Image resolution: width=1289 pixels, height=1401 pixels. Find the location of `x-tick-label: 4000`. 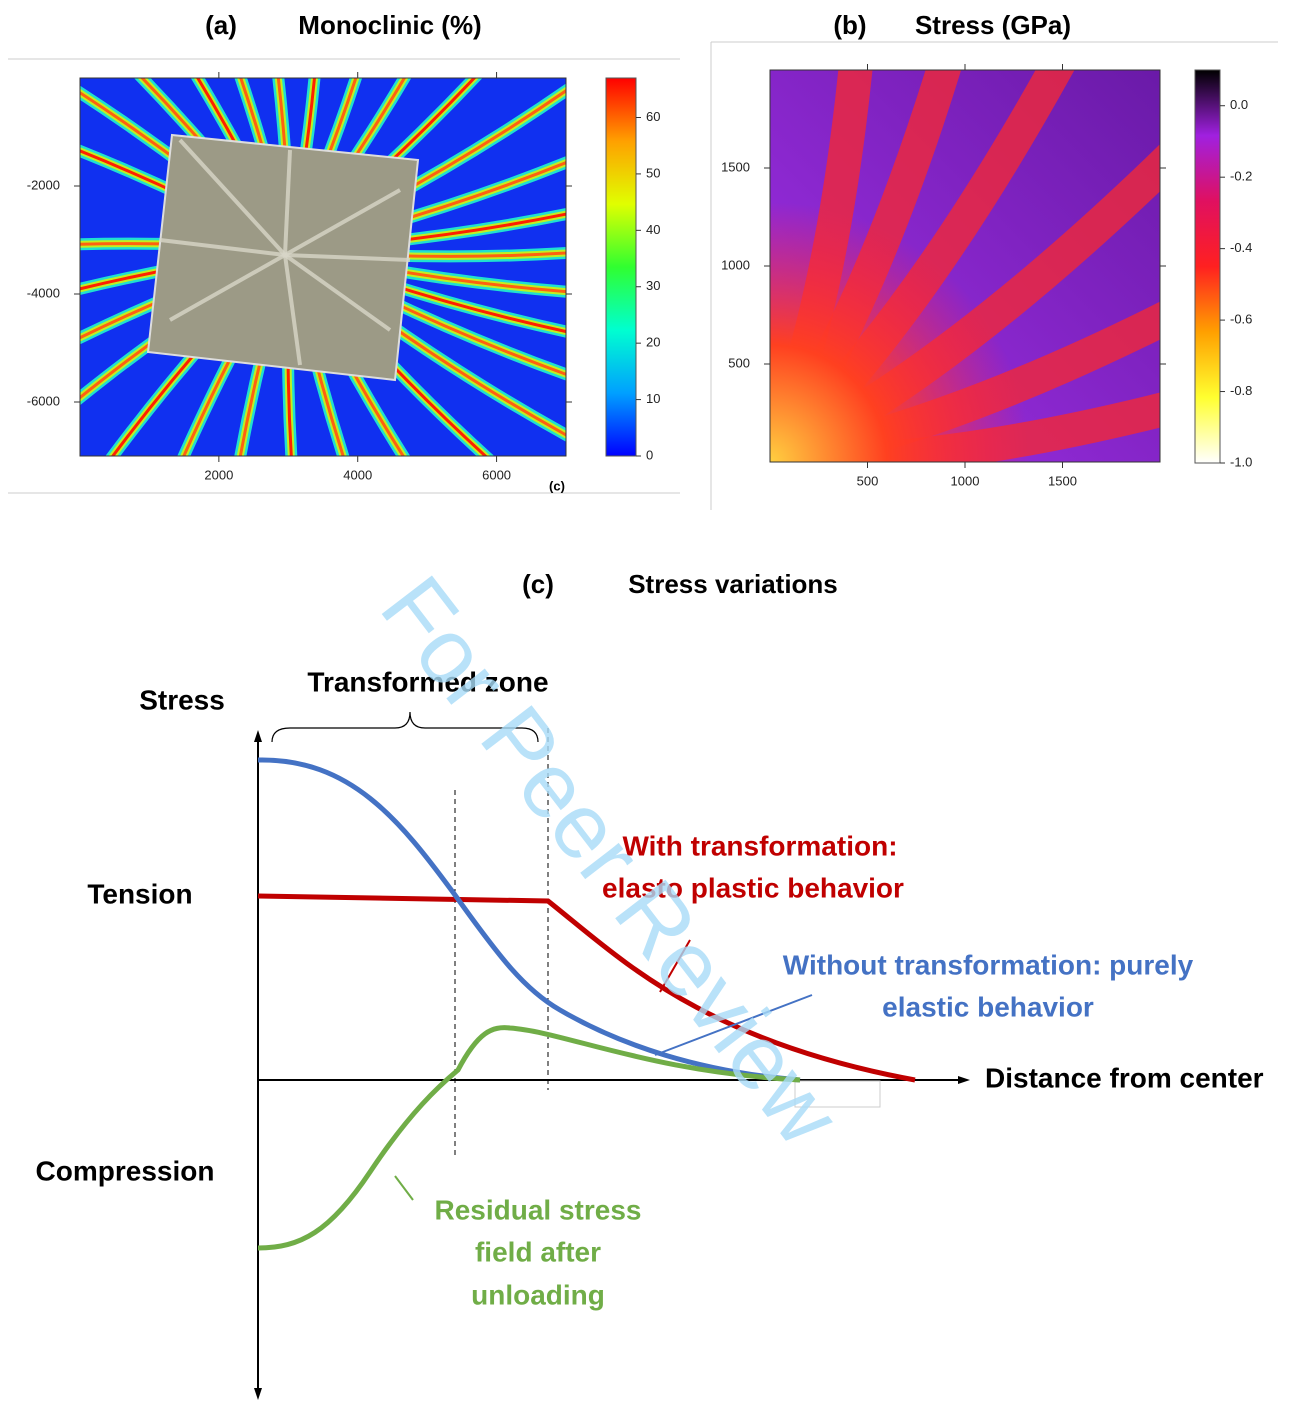

x-tick-label: 4000 is located at coordinates (357, 474).